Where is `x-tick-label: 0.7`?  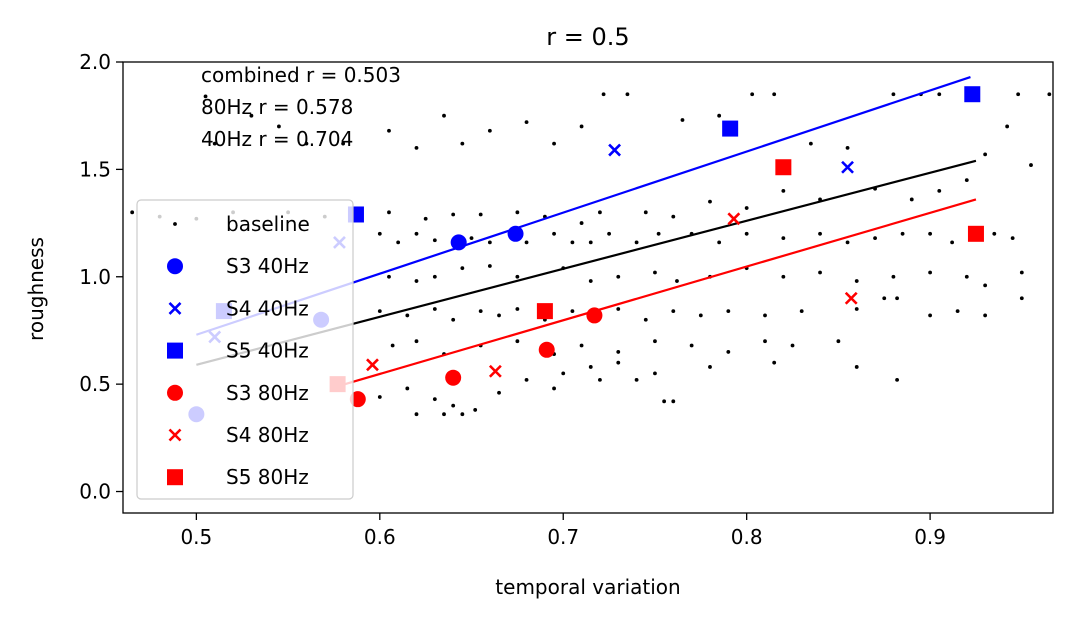 x-tick-label: 0.7 is located at coordinates (563, 537).